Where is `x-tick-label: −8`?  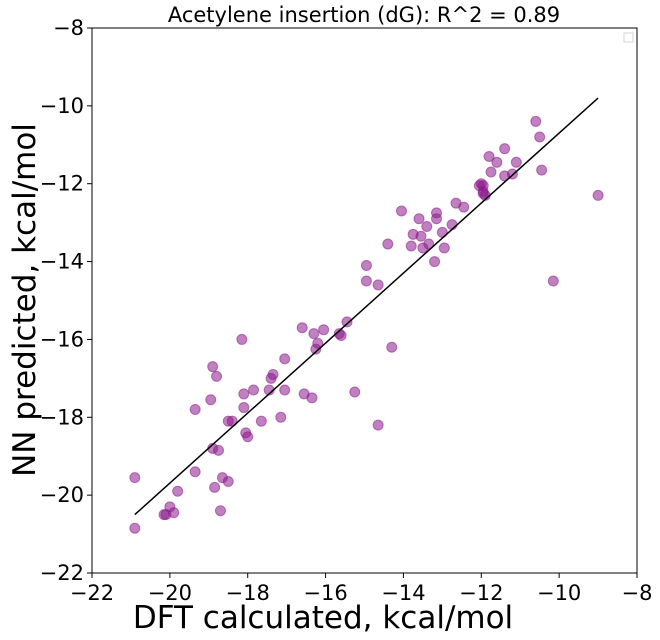 x-tick-label: −8 is located at coordinates (637, 593).